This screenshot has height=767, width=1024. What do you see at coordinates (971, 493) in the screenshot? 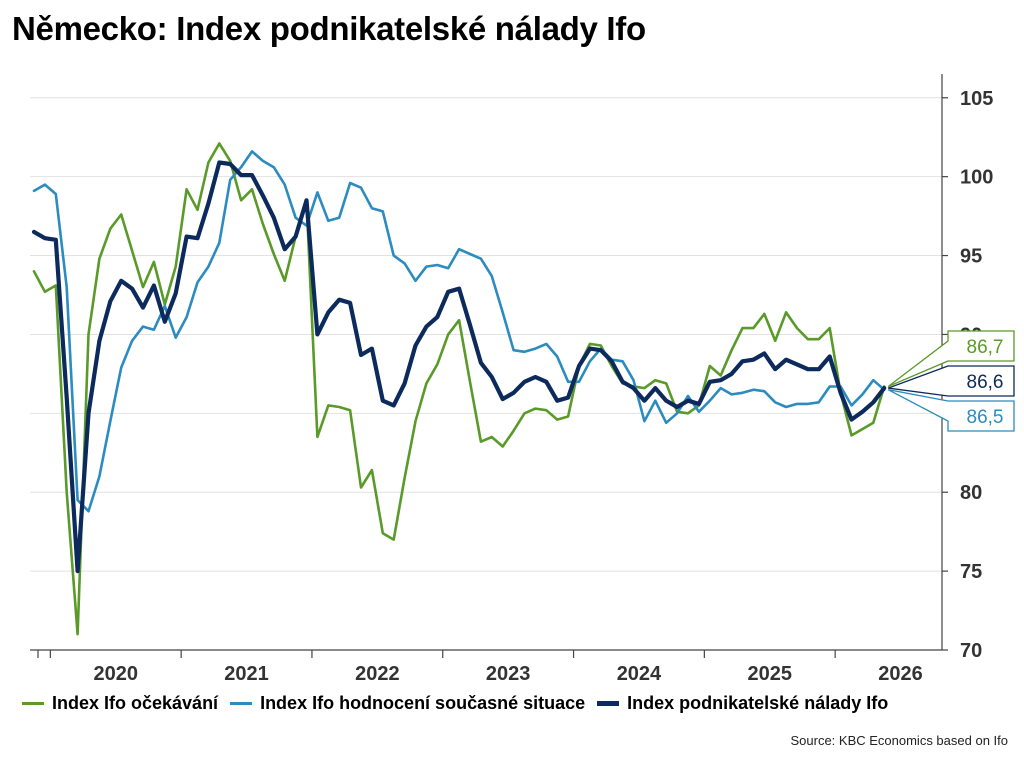
I see `y-tick-label: 80` at bounding box center [971, 493].